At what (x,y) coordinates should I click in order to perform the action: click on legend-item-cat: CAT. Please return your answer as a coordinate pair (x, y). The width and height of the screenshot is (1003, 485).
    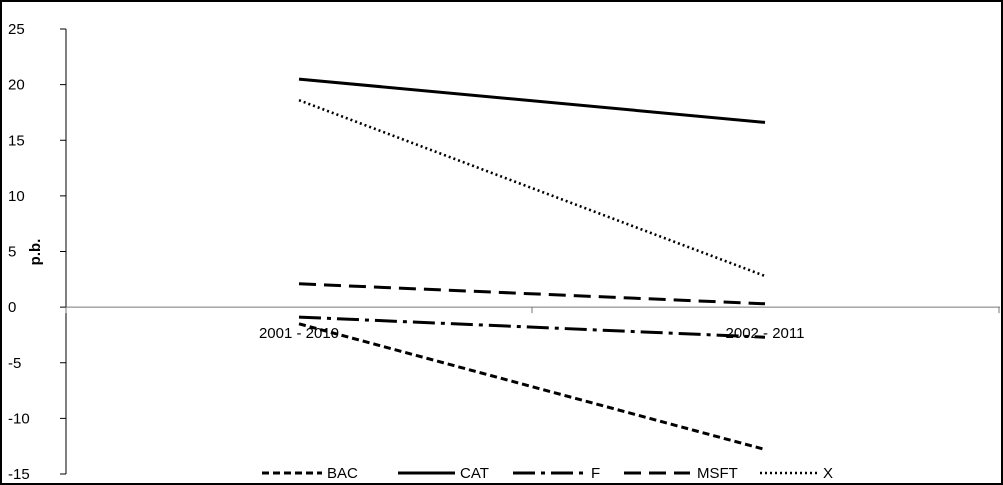
    Looking at the image, I should click on (443, 473).